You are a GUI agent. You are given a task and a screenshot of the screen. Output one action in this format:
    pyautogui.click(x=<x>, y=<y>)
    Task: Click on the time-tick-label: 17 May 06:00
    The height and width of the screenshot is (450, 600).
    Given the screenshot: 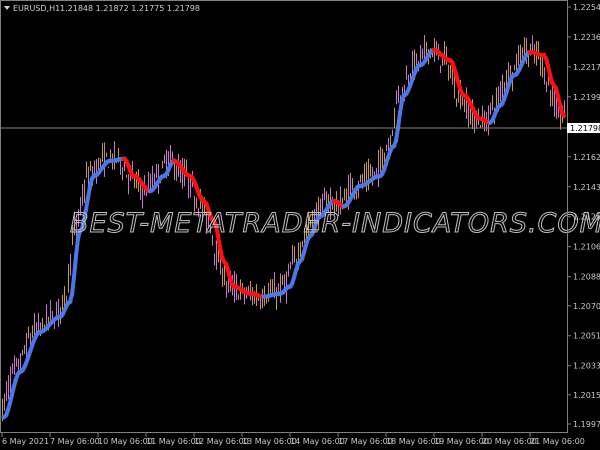 What is the action you would take?
    pyautogui.click(x=365, y=441)
    